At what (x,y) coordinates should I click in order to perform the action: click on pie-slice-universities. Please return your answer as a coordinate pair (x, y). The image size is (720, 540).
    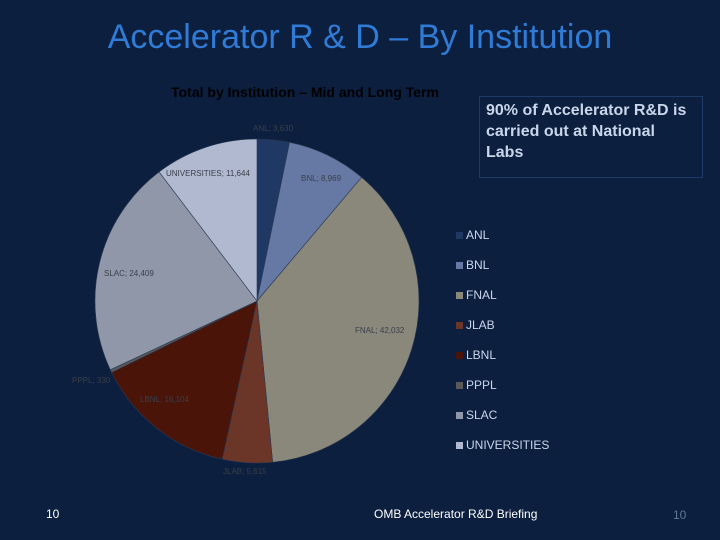
    Looking at the image, I should click on (208, 220).